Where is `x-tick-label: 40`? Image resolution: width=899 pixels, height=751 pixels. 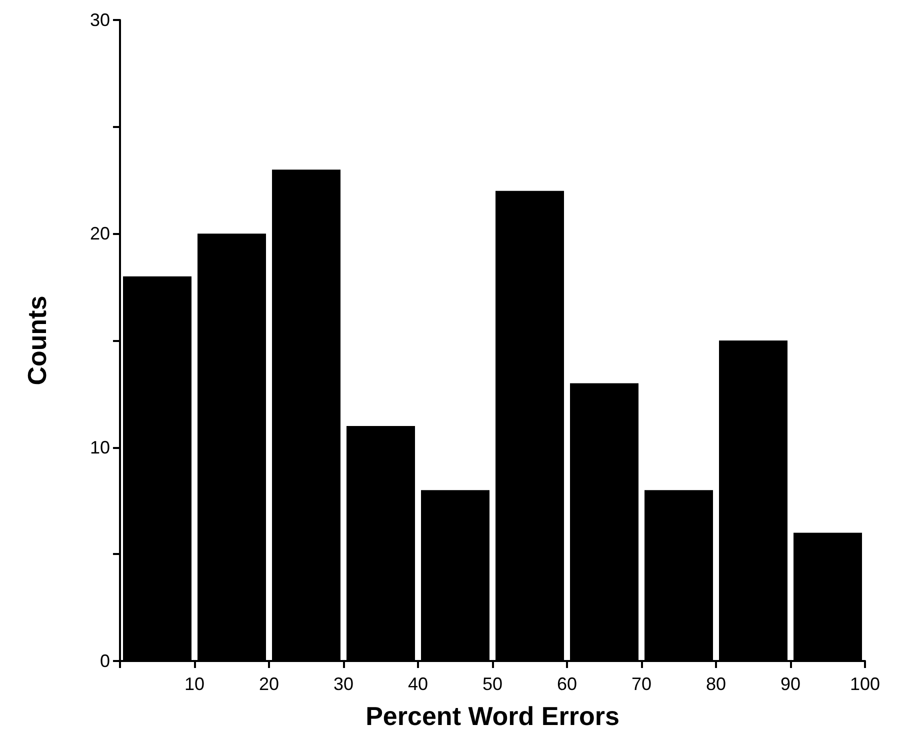 x-tick-label: 40 is located at coordinates (418, 684).